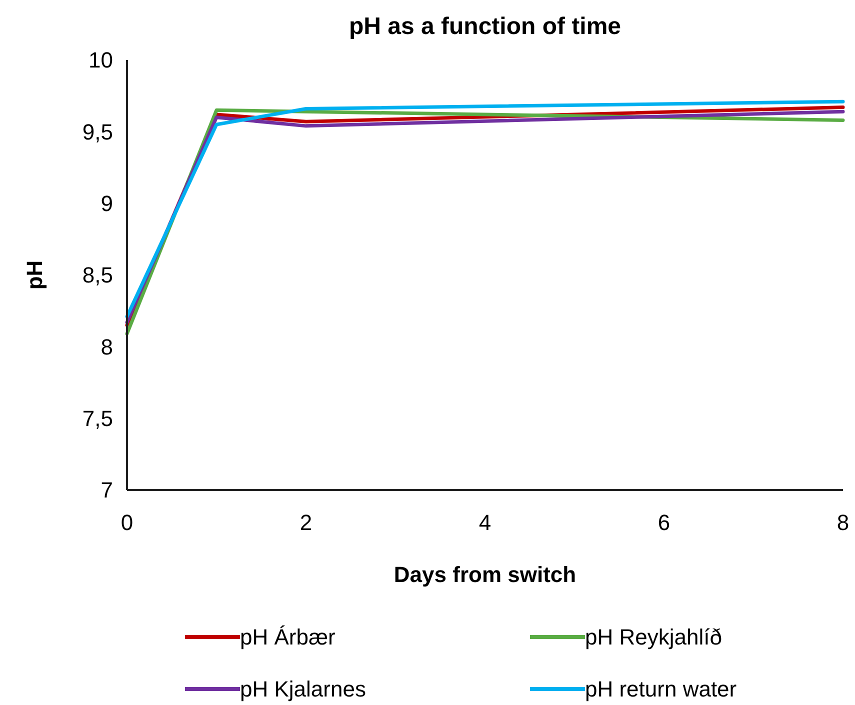 The width and height of the screenshot is (855, 705). I want to click on x-tick-label: 4, so click(485, 522).